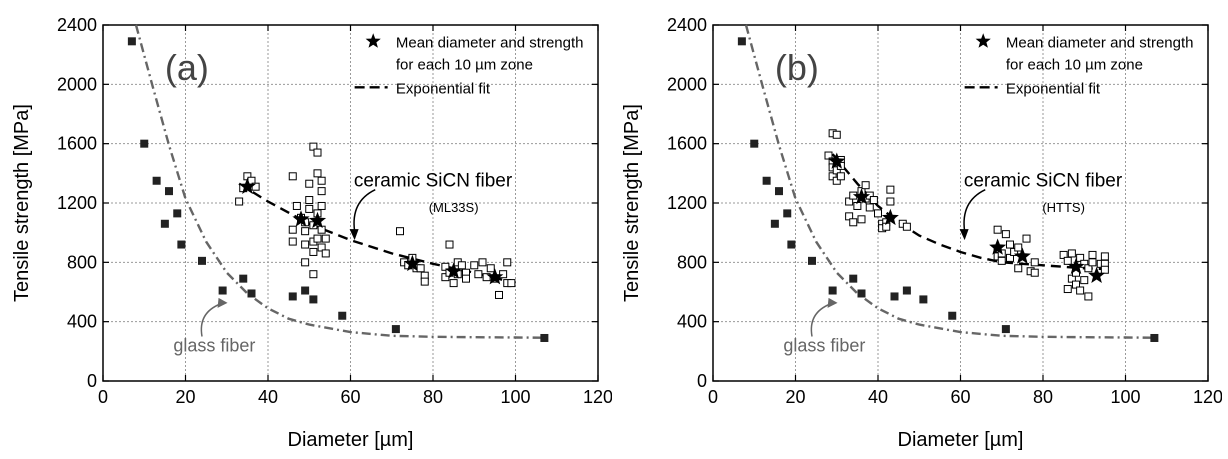  What do you see at coordinates (77, 25) in the screenshot?
I see `y-tick-label: 2400` at bounding box center [77, 25].